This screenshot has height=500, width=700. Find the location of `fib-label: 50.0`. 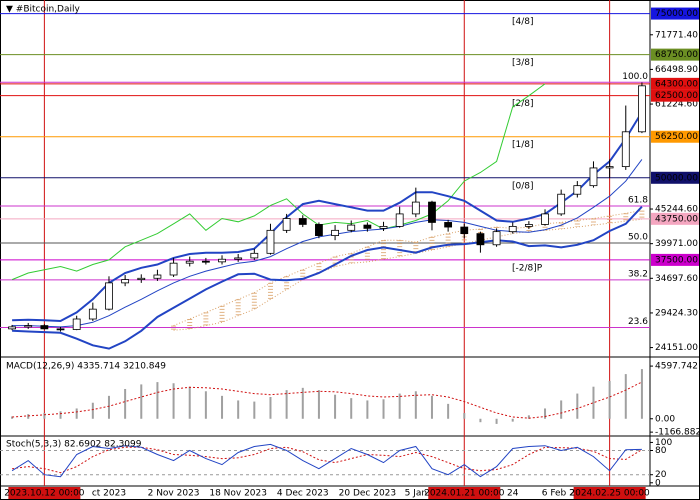

fib-label: 50.0 is located at coordinates (638, 237).